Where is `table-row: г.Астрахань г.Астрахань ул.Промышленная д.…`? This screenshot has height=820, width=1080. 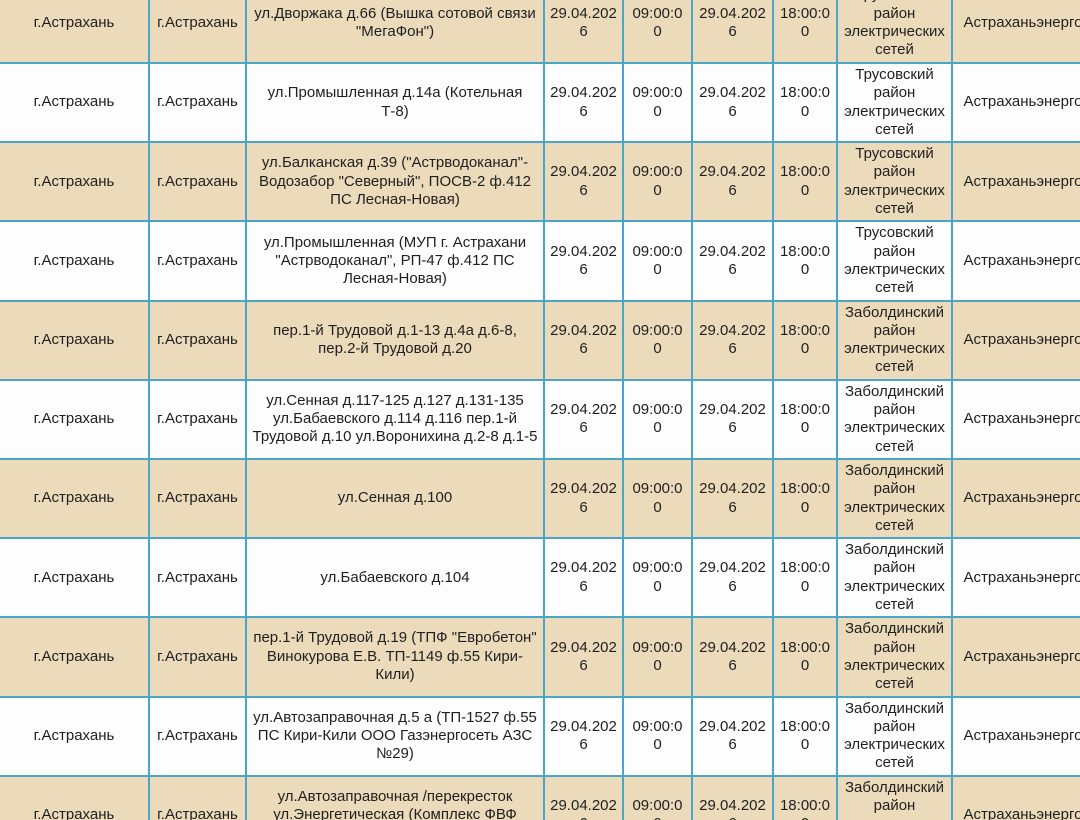 table-row: г.Астрахань г.Астрахань ул.Промышленная д.… is located at coordinates (540, 102).